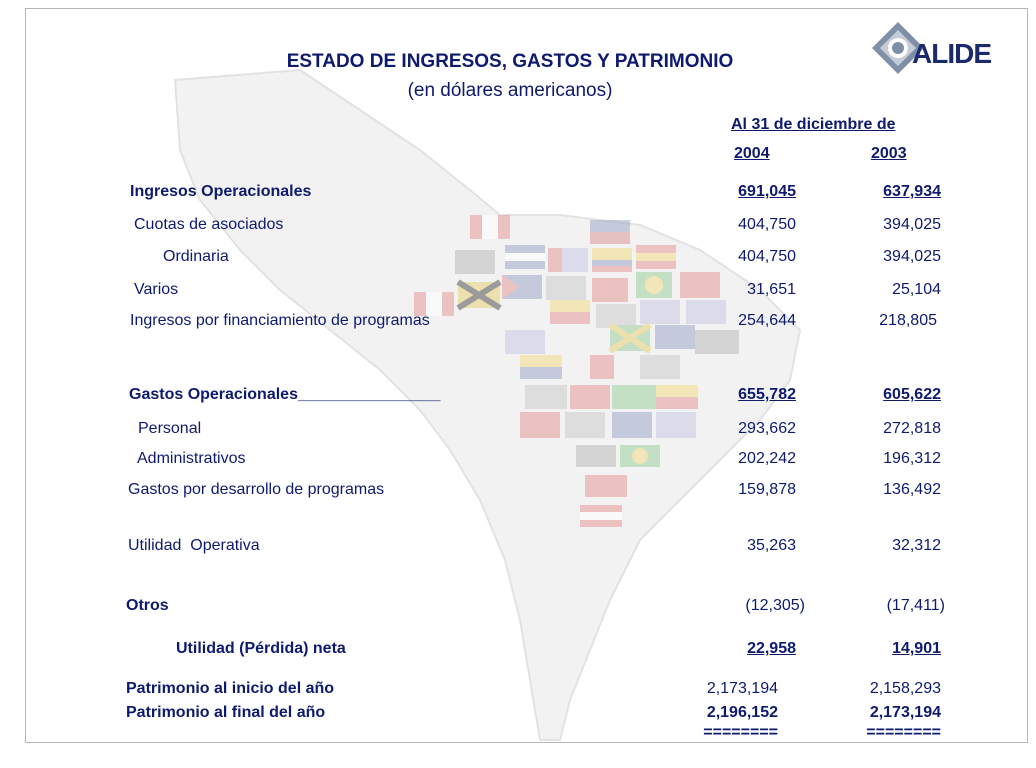 Image resolution: width=1036 pixels, height=768 pixels. I want to click on ordinaria-label: Ordinaria, so click(196, 256).